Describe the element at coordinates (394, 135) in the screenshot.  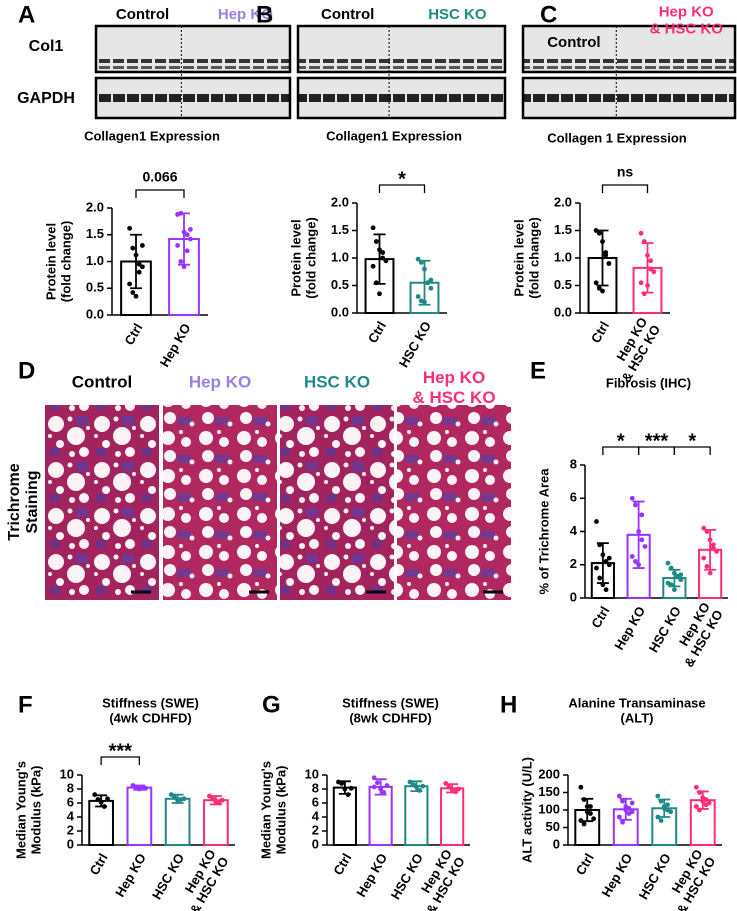
I see `chart-title: Collagen1 Expression` at that location.